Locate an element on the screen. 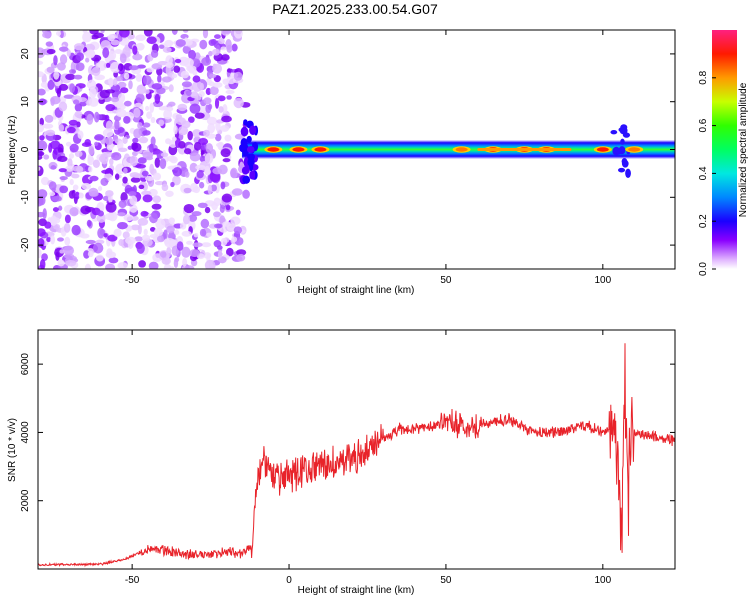 The image size is (750, 600). colorbar-tick-label: 0.0 is located at coordinates (703, 269).